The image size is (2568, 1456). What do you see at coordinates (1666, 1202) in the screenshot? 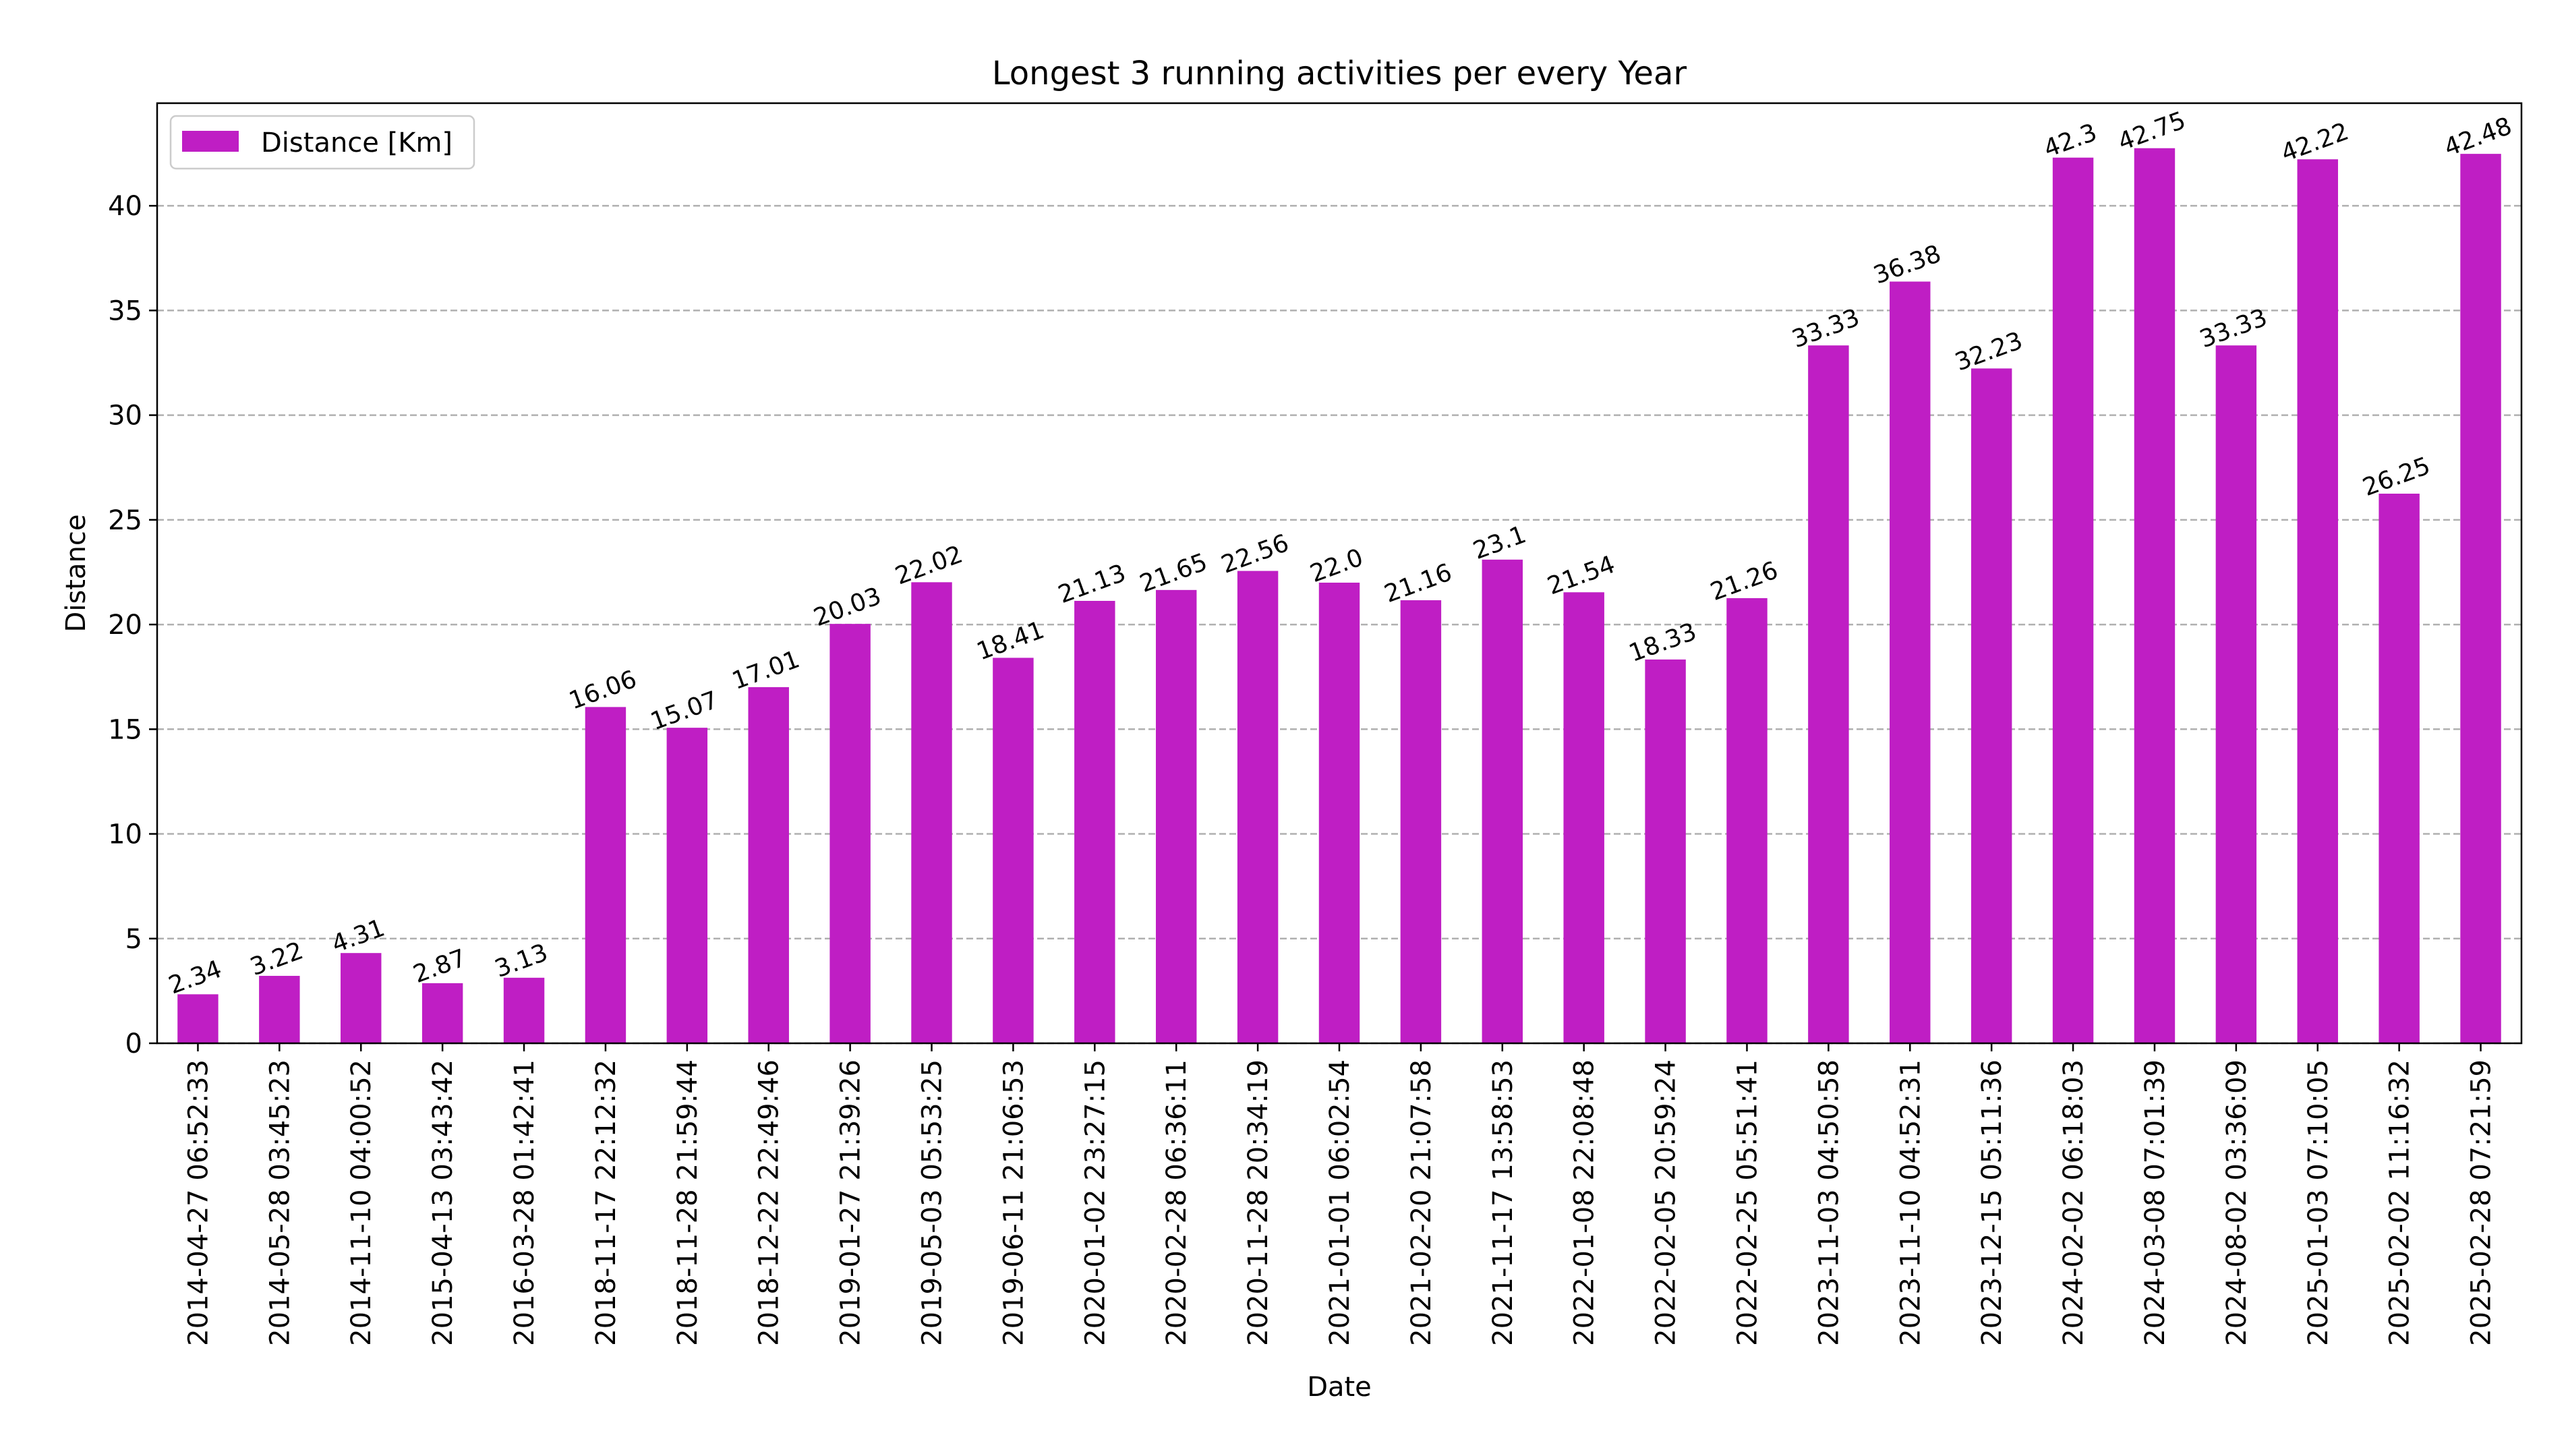
I see `x-tick-label: 2022-02-05 20:59:24` at bounding box center [1666, 1202].